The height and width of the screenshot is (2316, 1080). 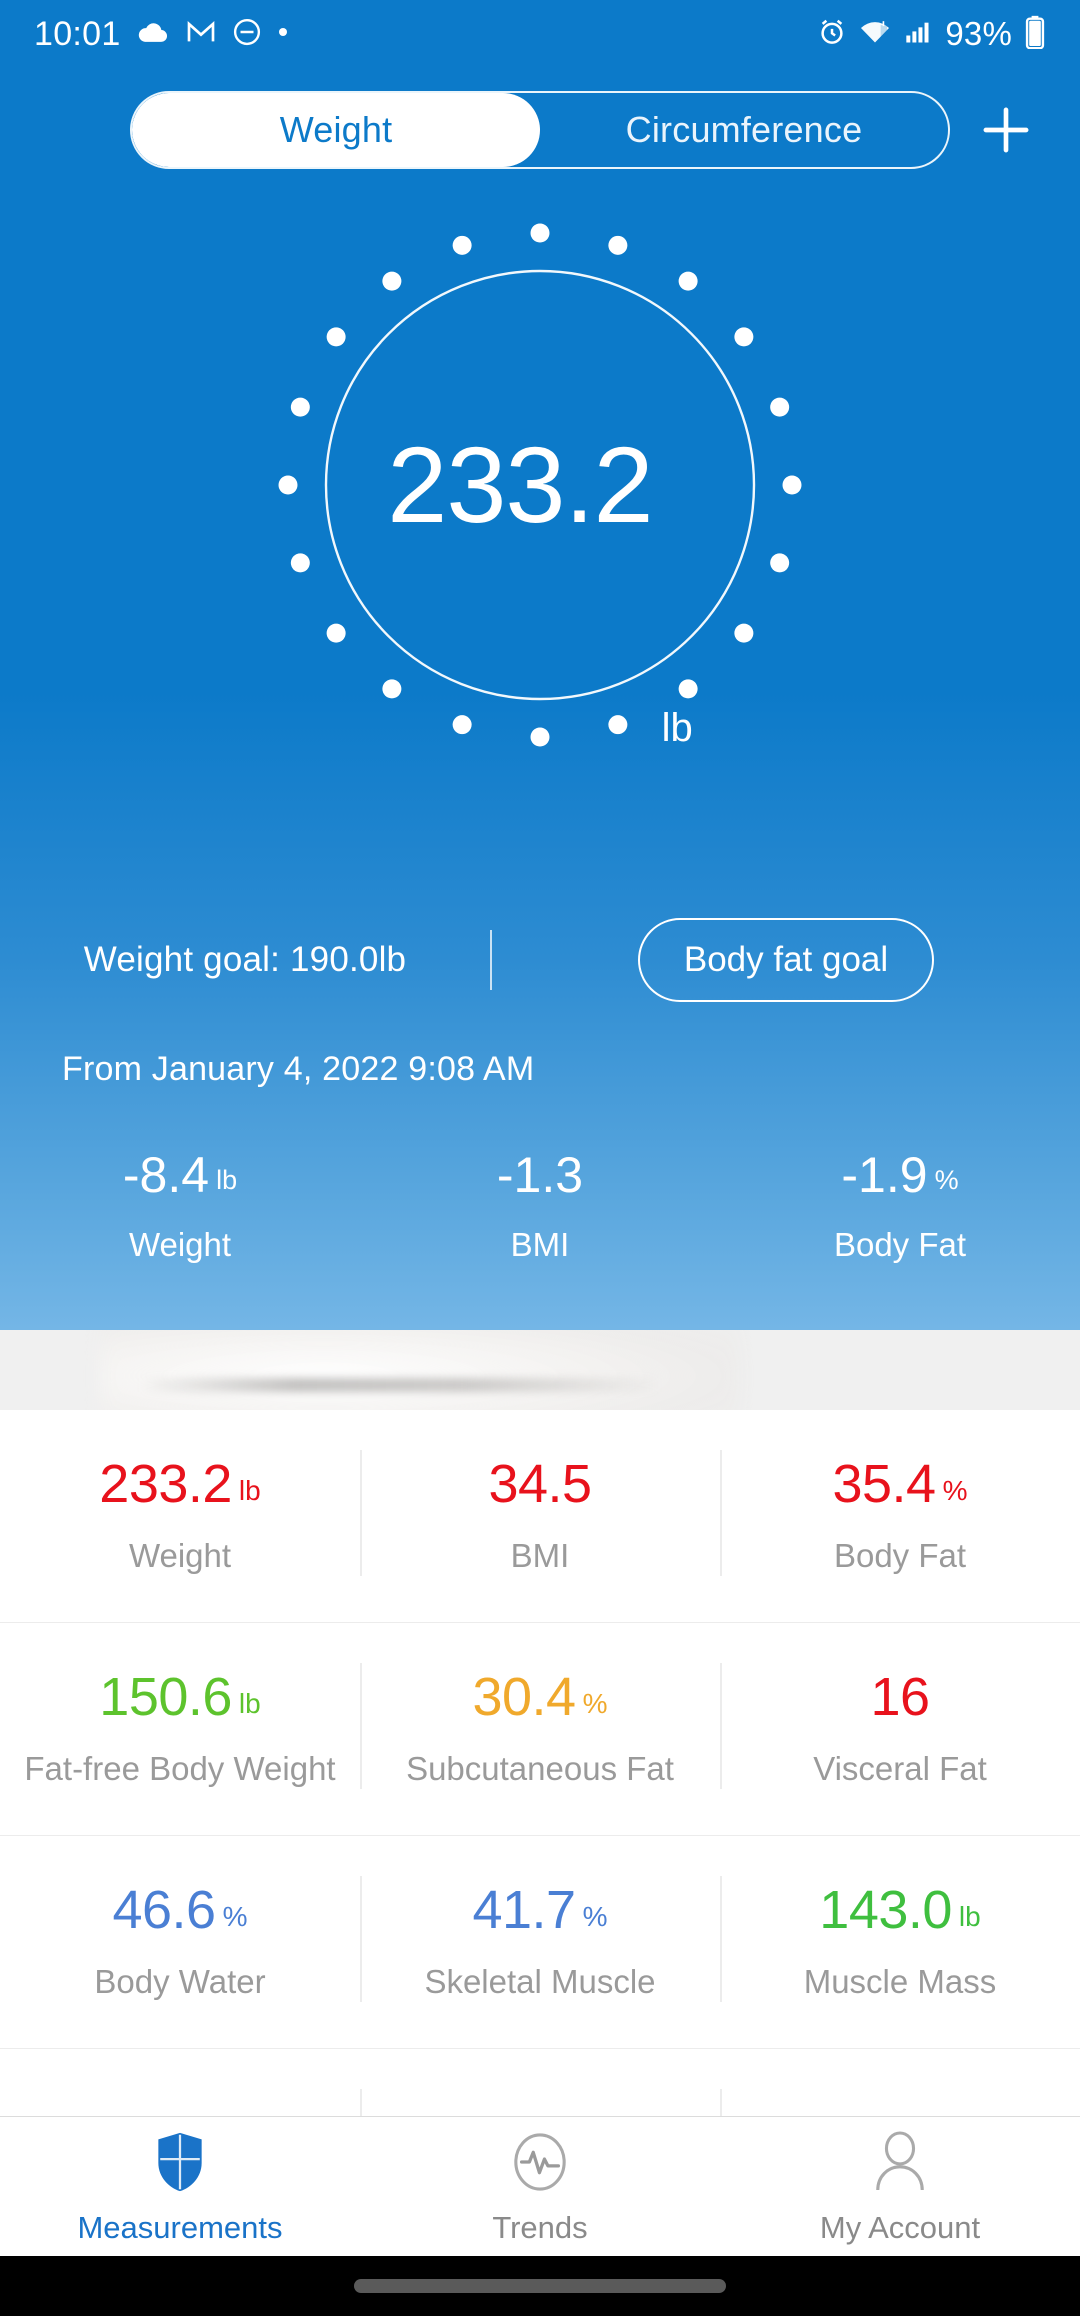 What do you see at coordinates (180, 1244) in the screenshot?
I see `delta-label: Weight` at bounding box center [180, 1244].